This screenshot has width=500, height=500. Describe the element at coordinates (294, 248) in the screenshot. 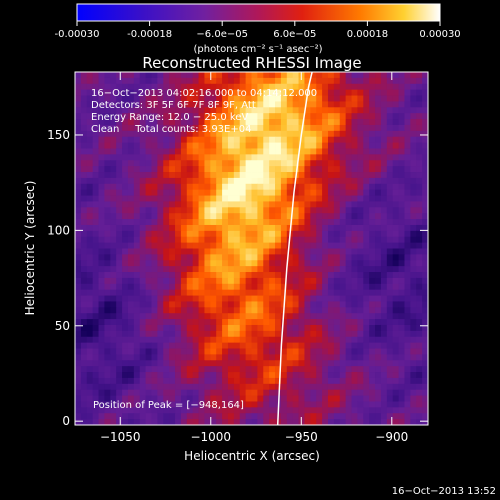

I see `solar-limb-curve` at that location.